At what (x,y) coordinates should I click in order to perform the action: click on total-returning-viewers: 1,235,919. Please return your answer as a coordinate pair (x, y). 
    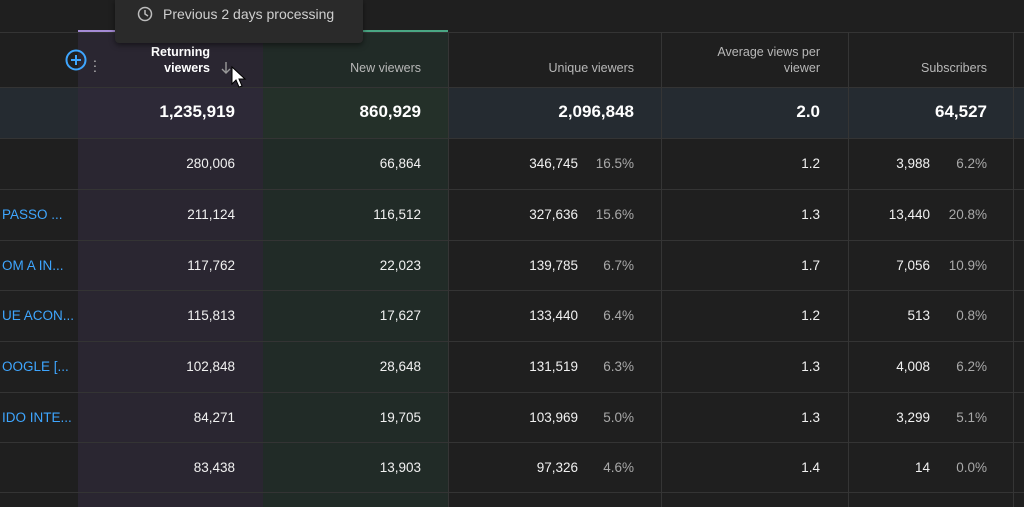
    Looking at the image, I should click on (197, 111).